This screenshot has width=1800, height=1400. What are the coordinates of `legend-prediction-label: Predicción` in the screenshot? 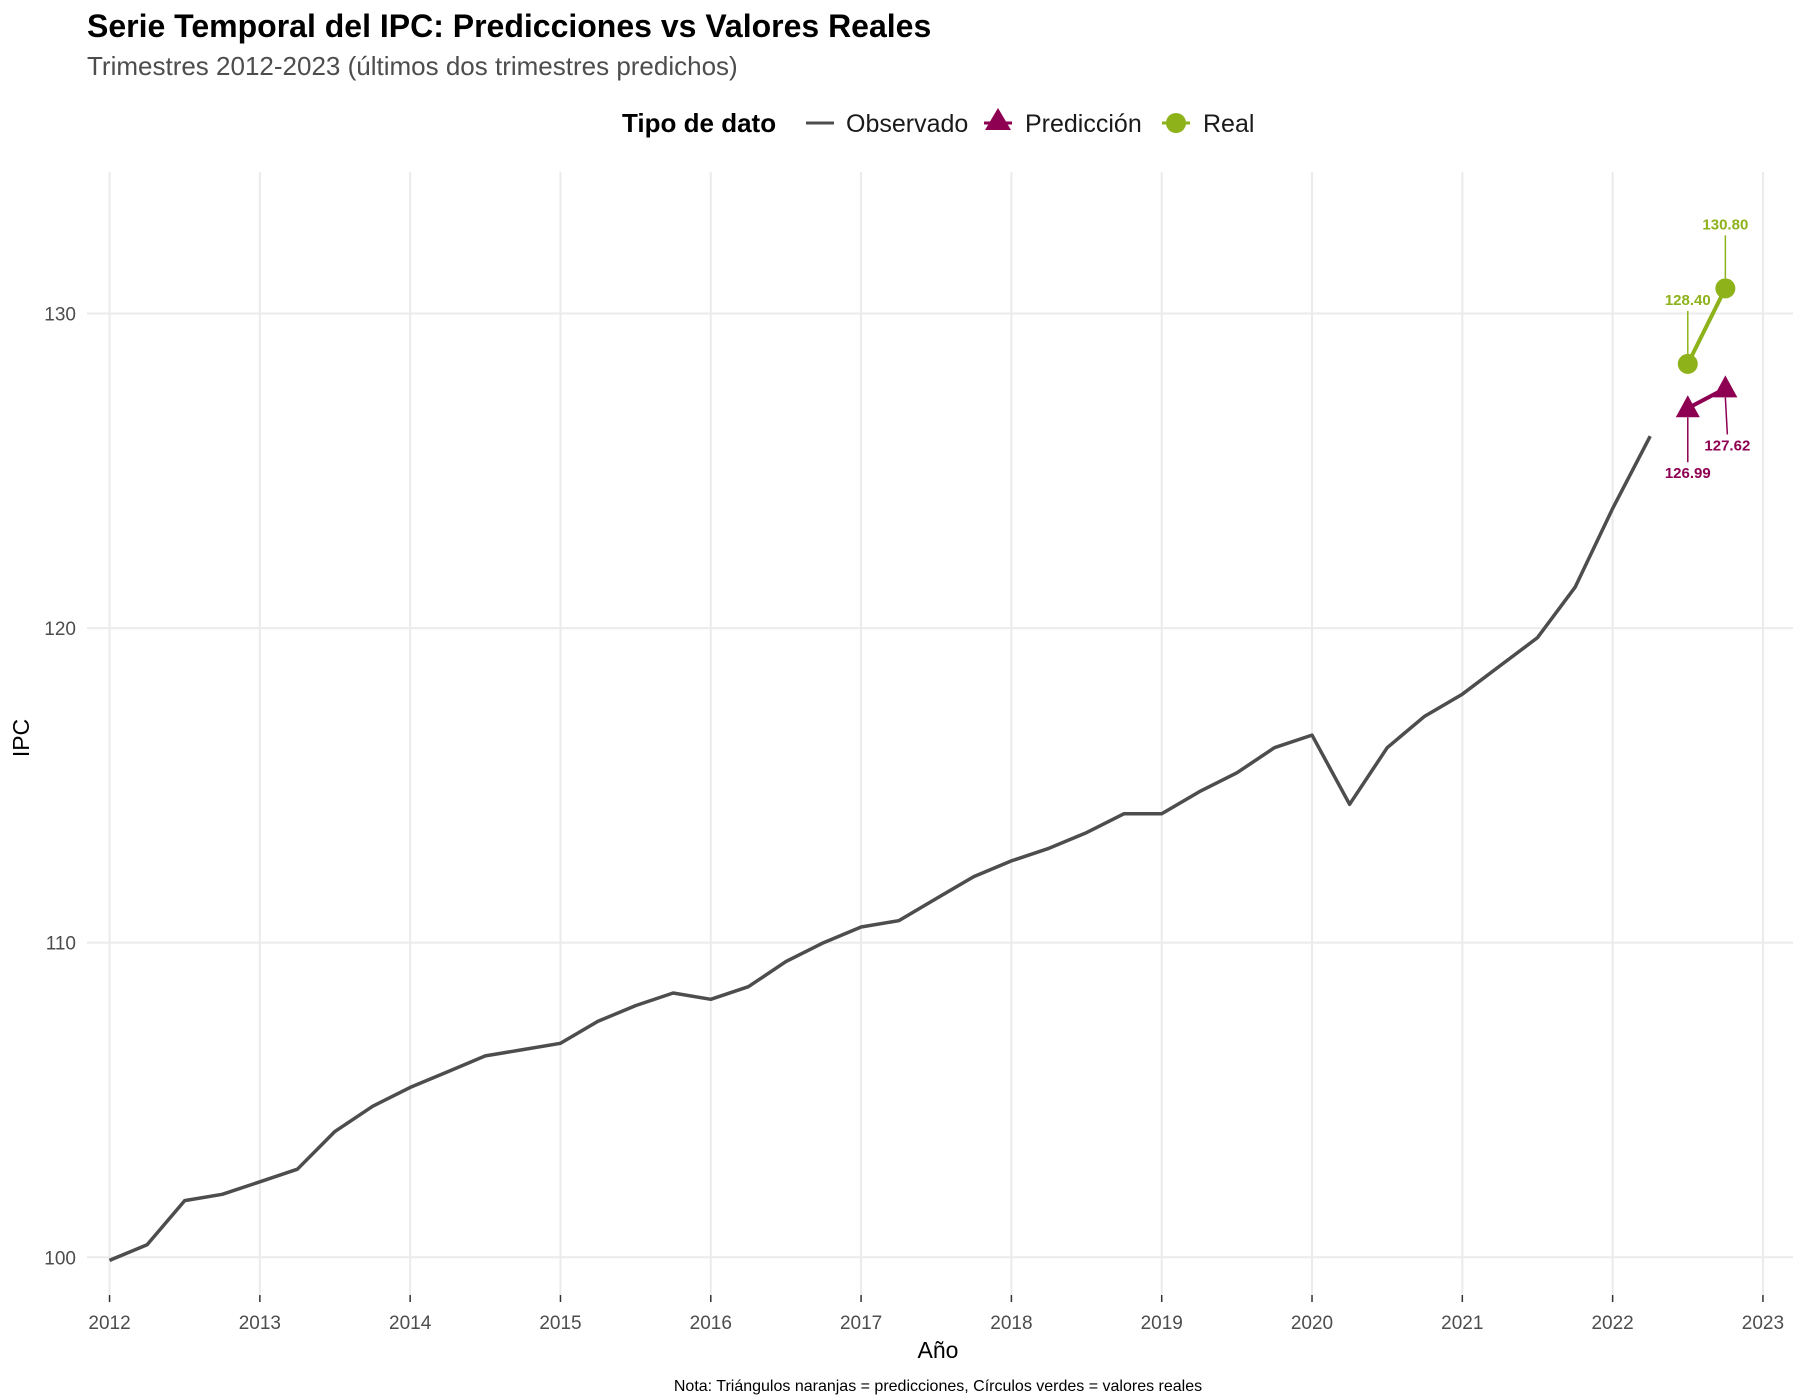 It's located at (1083, 124).